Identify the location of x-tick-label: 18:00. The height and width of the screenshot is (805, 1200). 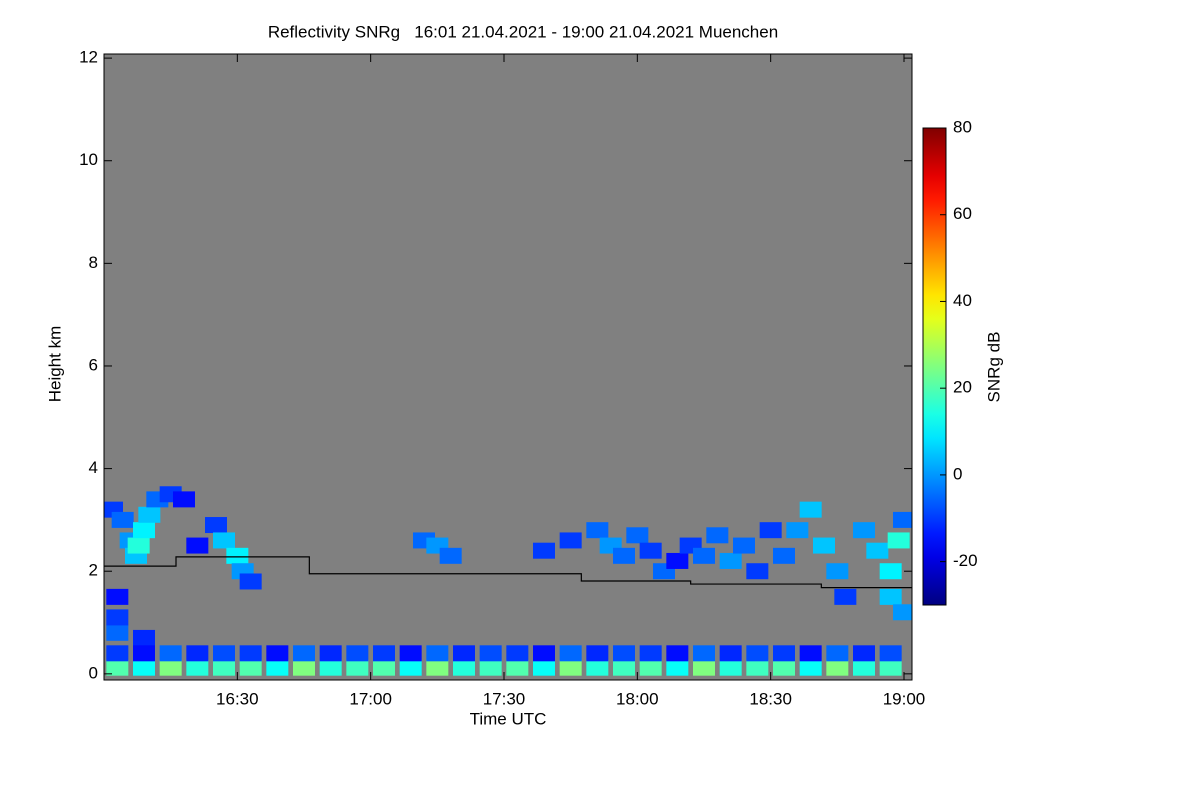
(637, 698).